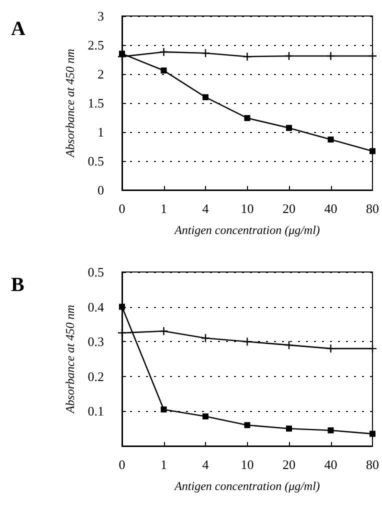 This screenshot has height=512, width=382. I want to click on y-tick-label: 1.5, so click(96, 103).